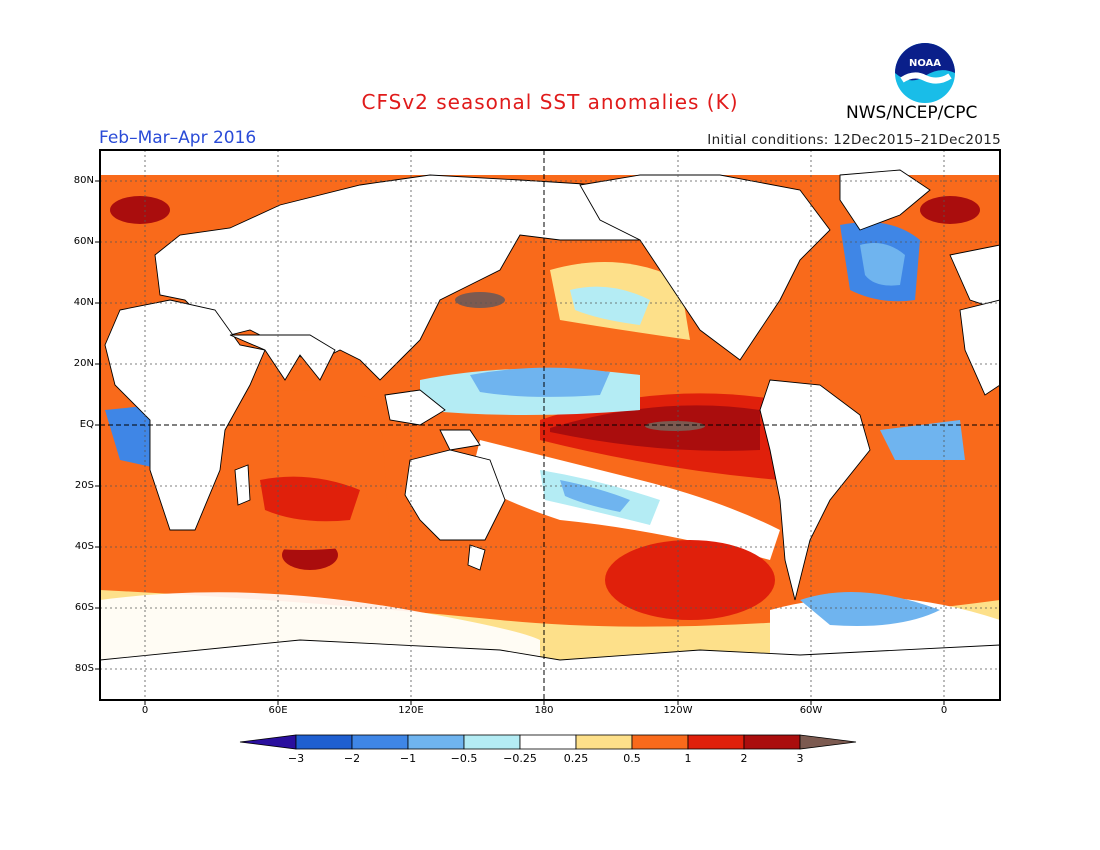 The height and width of the screenshot is (850, 1100). What do you see at coordinates (84, 485) in the screenshot?
I see `lat-label: 20S` at bounding box center [84, 485].